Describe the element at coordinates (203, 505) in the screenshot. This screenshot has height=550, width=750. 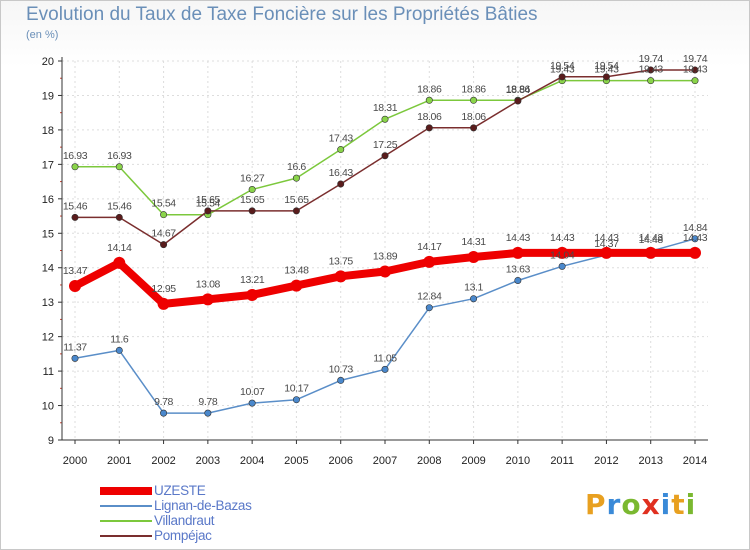
I see `legend-label: Lignan-de-Bazas` at that location.